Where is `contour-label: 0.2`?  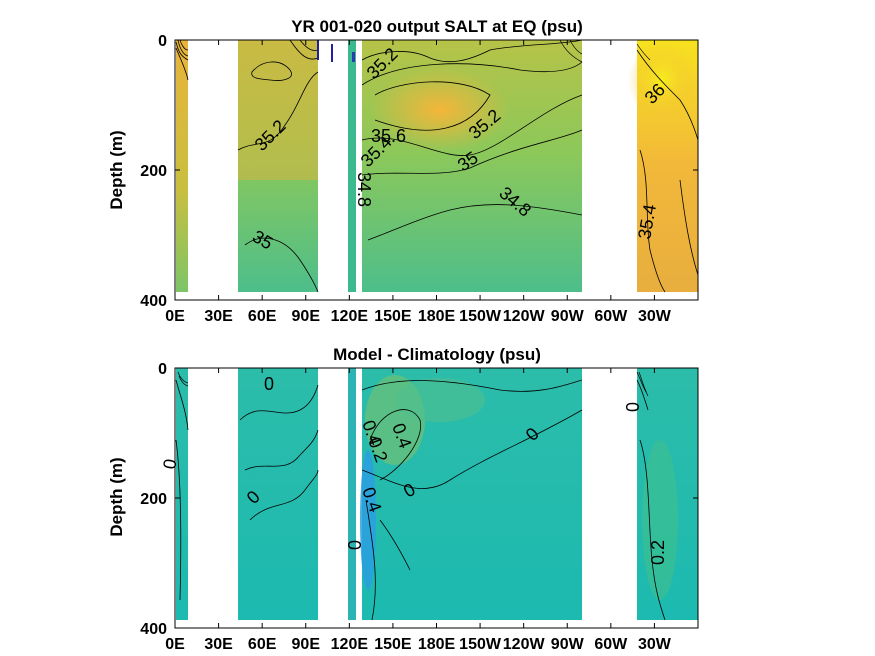
contour-label: 0.2 is located at coordinates (658, 552).